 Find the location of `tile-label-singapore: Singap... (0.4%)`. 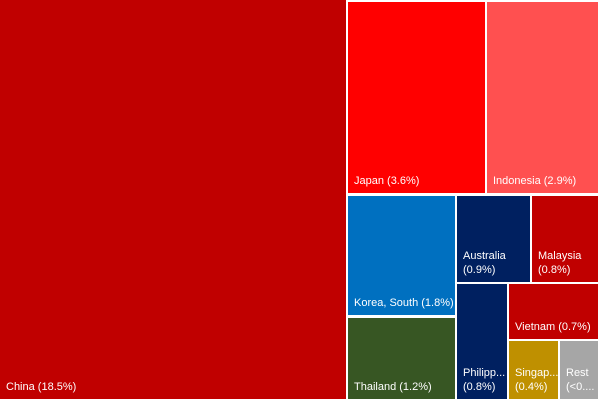

tile-label-singapore: Singap... (0.4%) is located at coordinates (536, 380).